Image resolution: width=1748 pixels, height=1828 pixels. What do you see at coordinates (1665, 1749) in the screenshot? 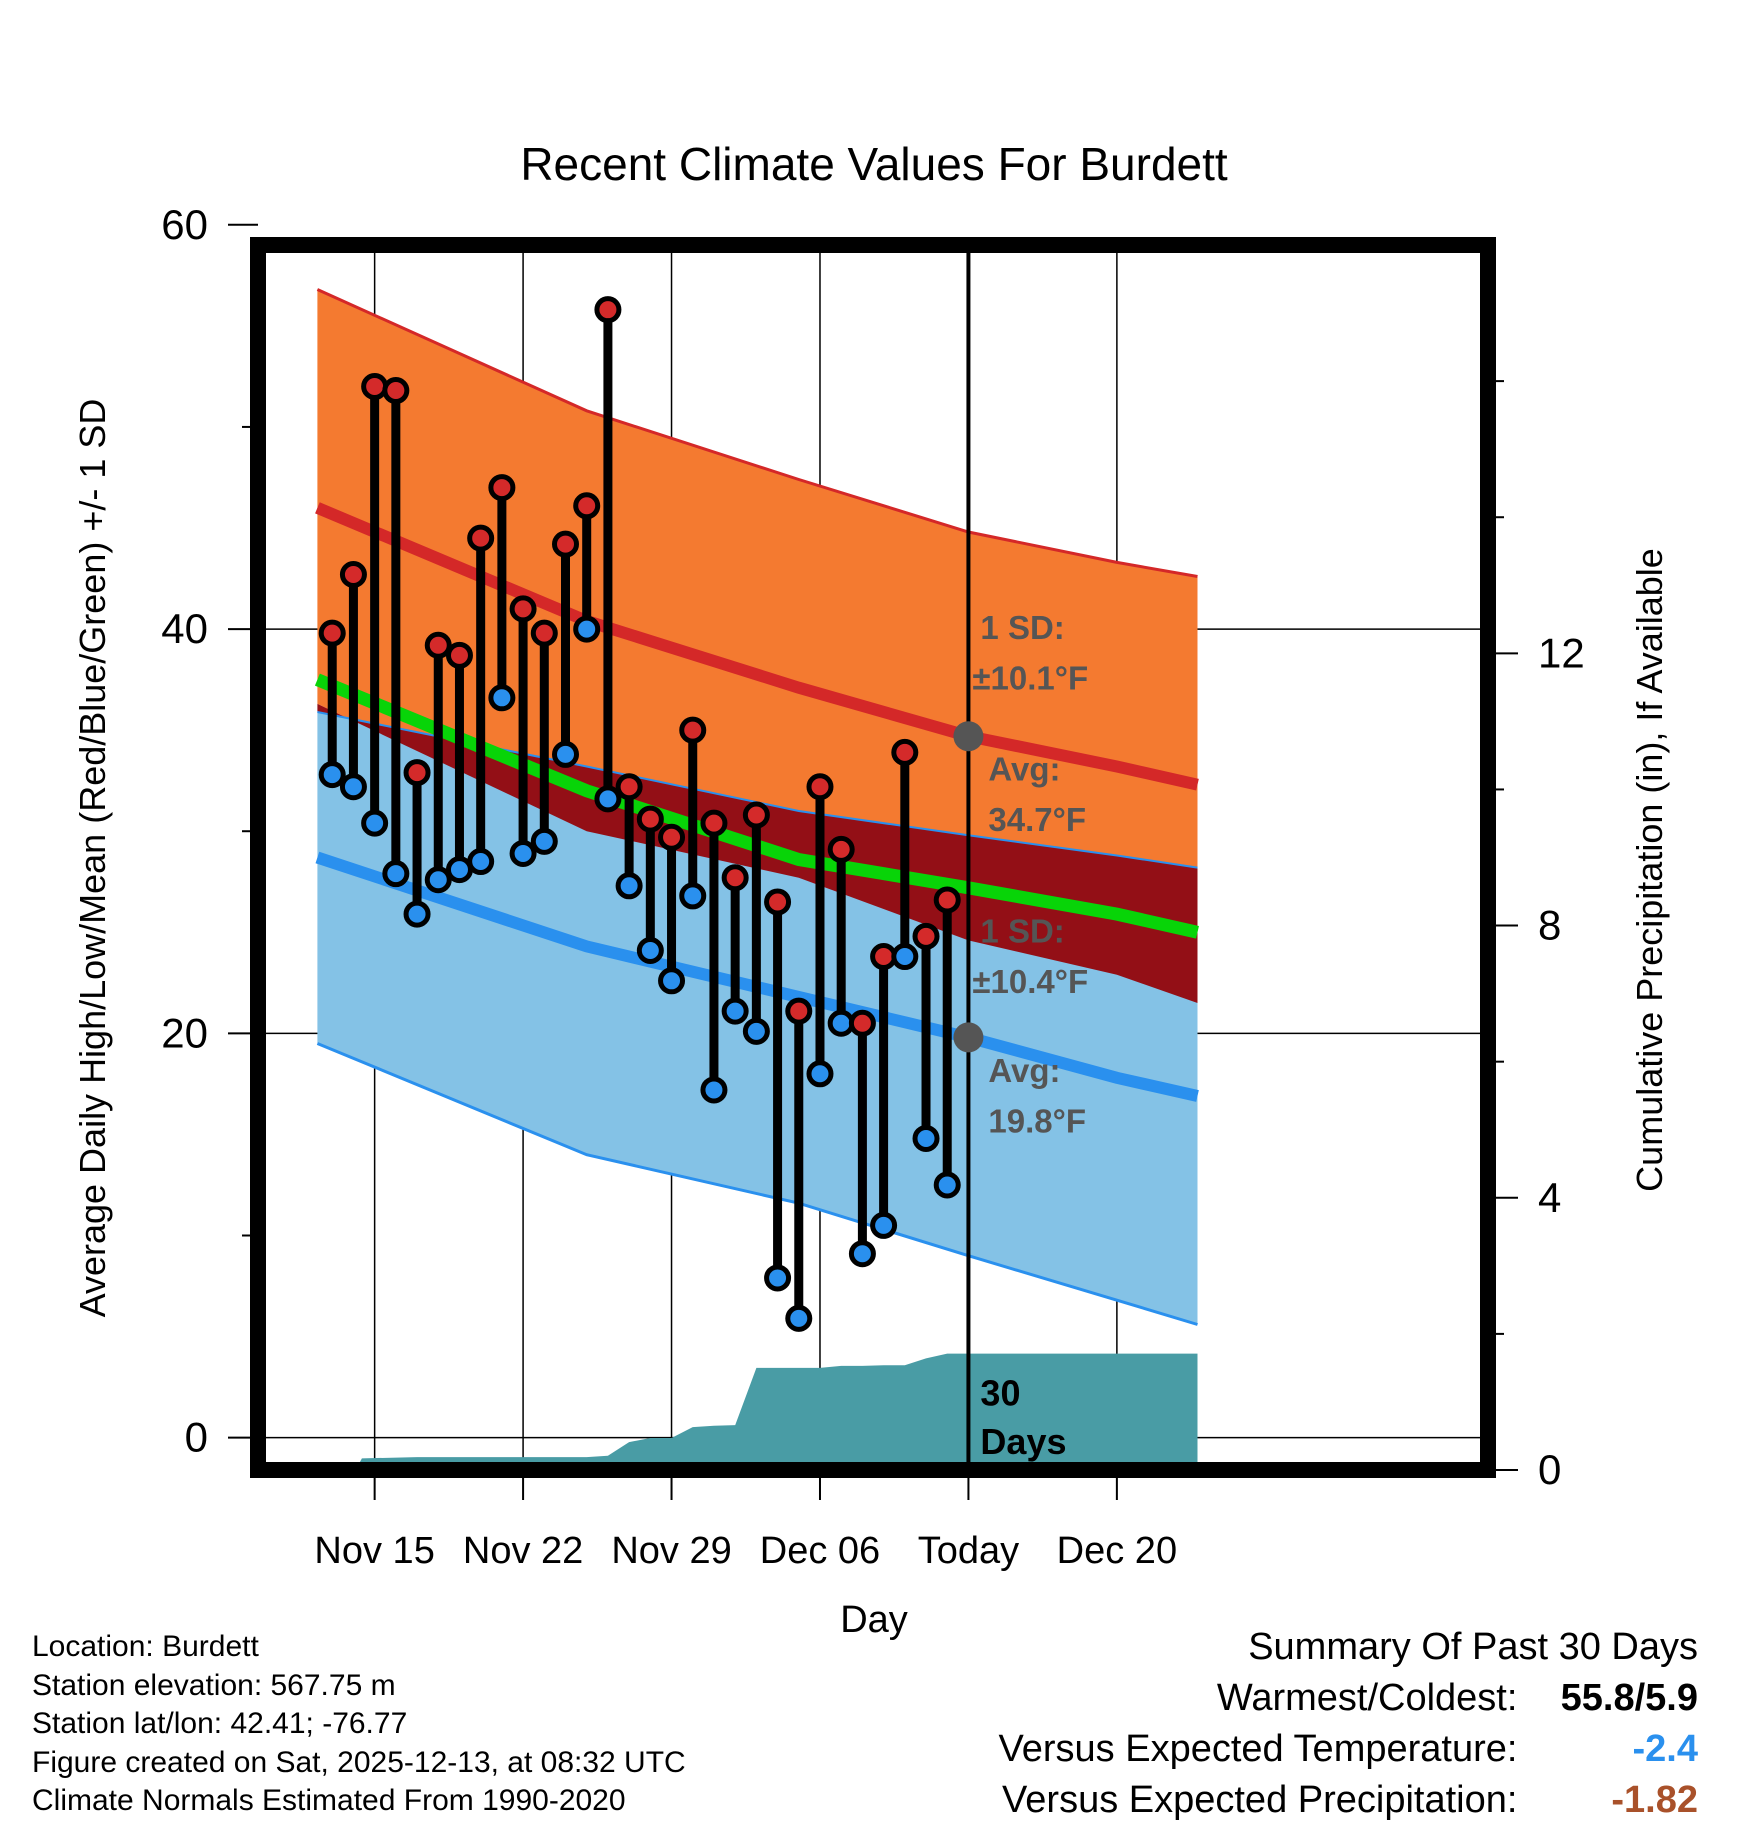
I see `temp-value: -2.4` at bounding box center [1665, 1749].